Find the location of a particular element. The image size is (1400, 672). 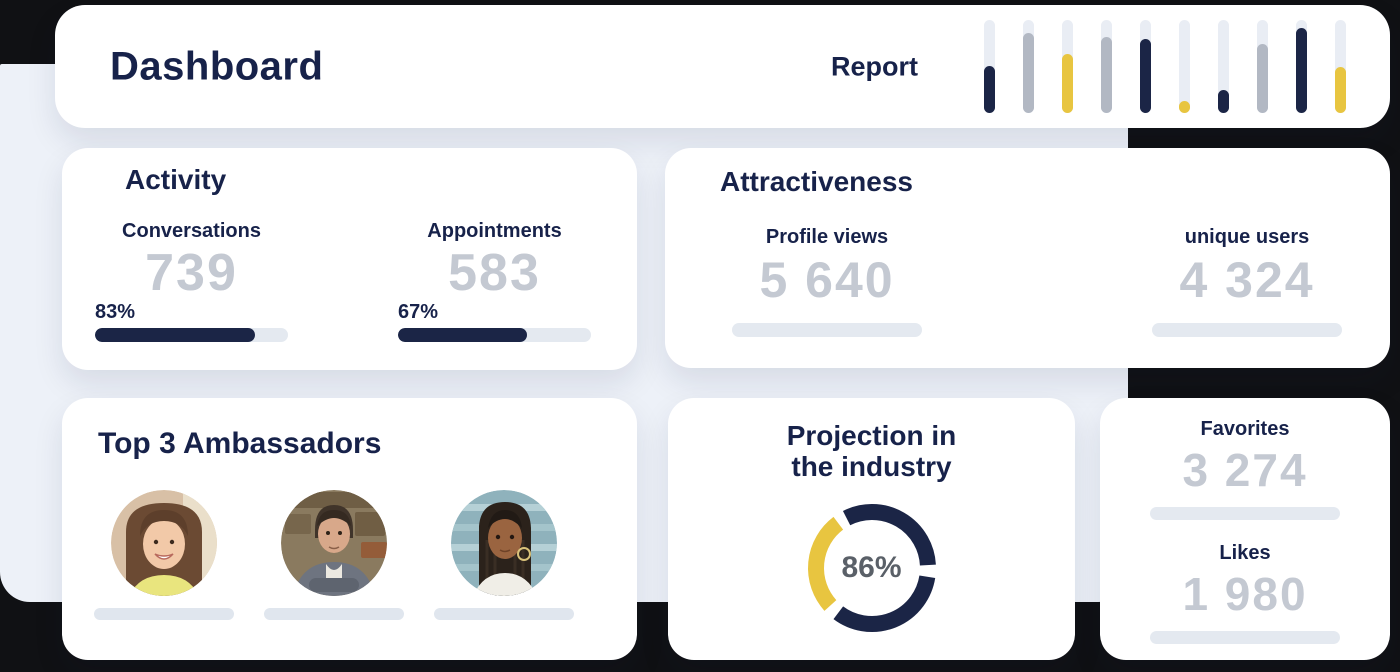

projection-donut-chart: 86% is located at coordinates (872, 568).